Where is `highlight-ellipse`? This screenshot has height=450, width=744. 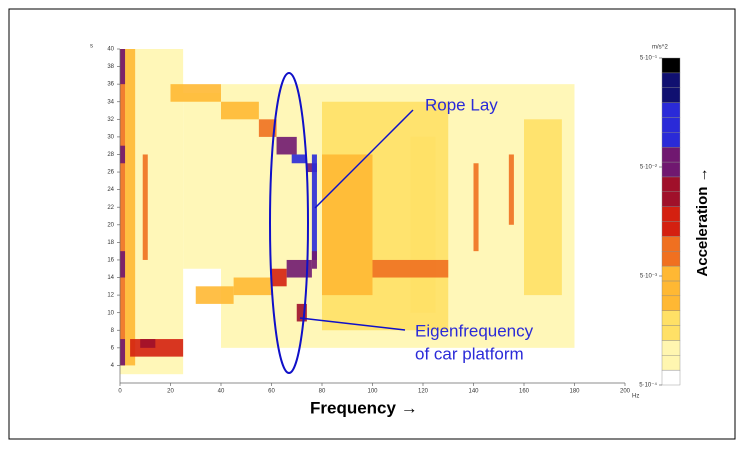 highlight-ellipse is located at coordinates (289, 223).